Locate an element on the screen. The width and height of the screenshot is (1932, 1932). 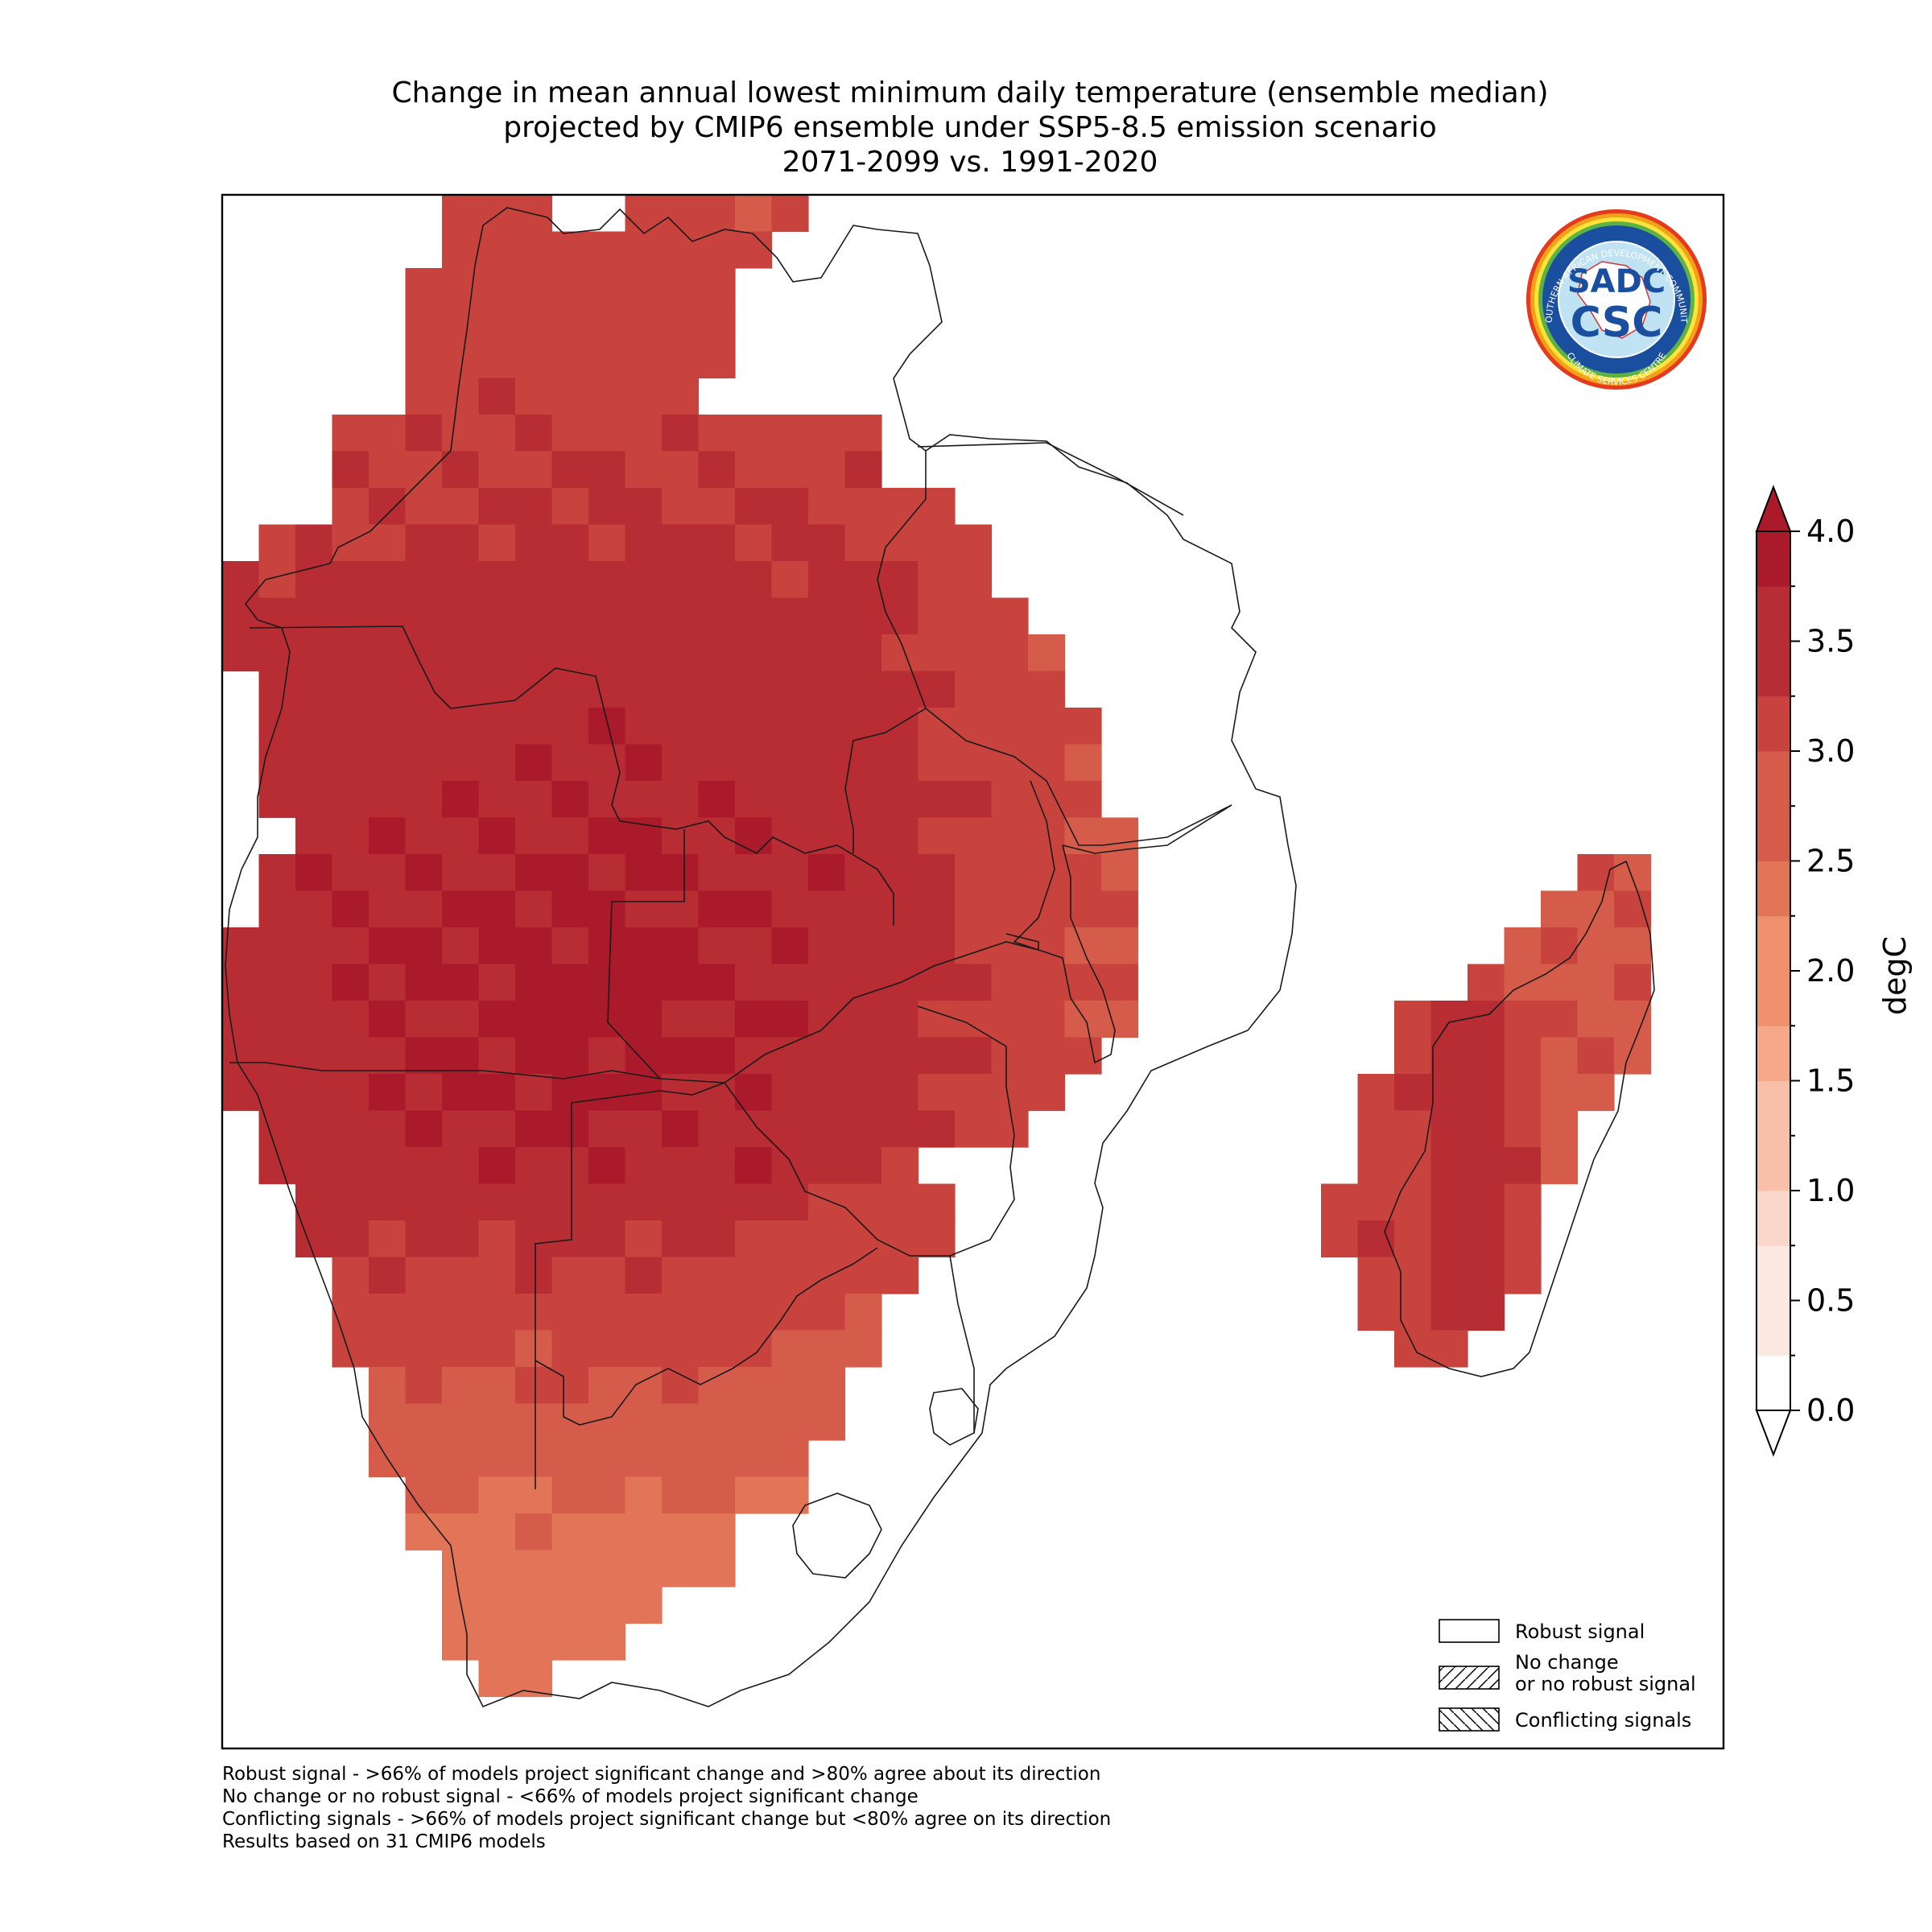
legend-label-conflicting: Conflicting signals is located at coordinates (1603, 1720).